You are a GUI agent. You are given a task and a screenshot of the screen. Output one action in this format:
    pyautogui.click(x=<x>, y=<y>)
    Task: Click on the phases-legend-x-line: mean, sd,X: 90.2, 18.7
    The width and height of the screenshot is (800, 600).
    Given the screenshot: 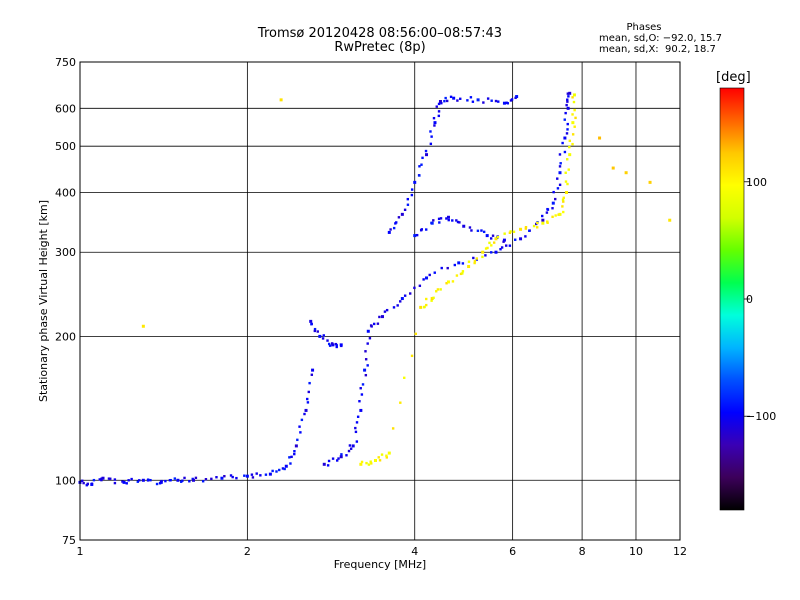 What is the action you would take?
    pyautogui.click(x=657, y=49)
    